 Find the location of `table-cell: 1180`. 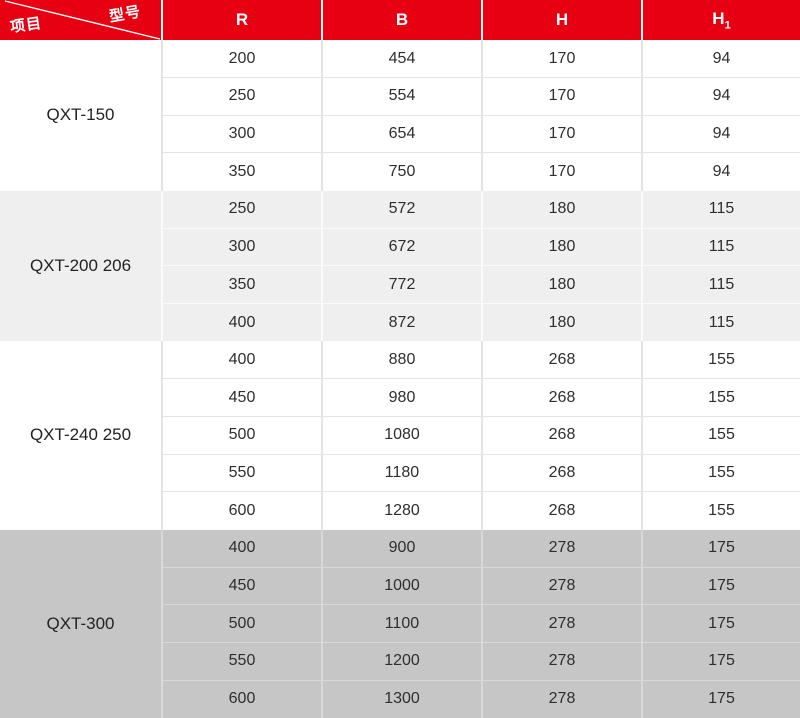

table-cell: 1180 is located at coordinates (401, 472).